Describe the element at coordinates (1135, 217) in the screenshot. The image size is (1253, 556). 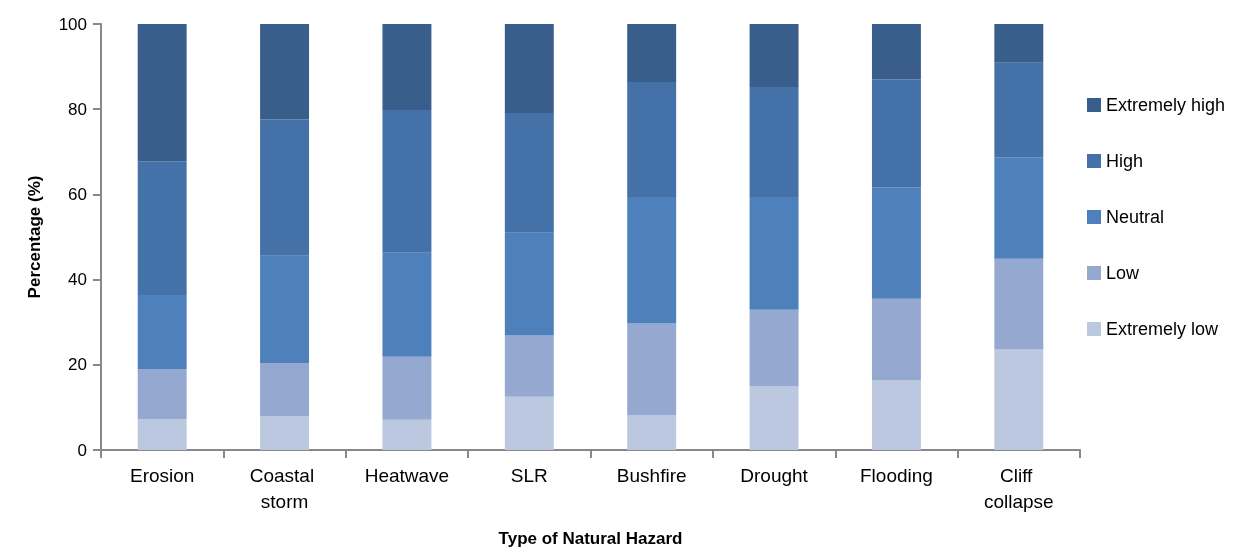
I see `legend-label: Neutral` at that location.